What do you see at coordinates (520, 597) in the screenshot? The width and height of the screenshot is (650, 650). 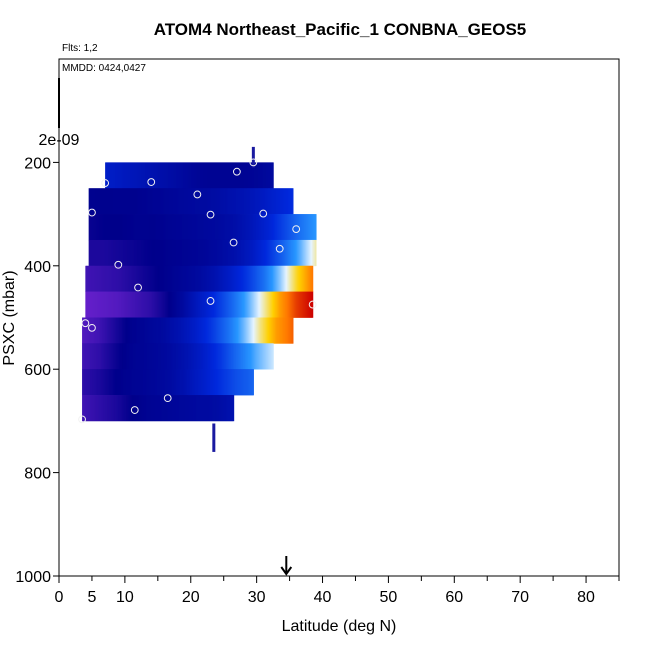 I see `x-tick-label: 70` at bounding box center [520, 597].